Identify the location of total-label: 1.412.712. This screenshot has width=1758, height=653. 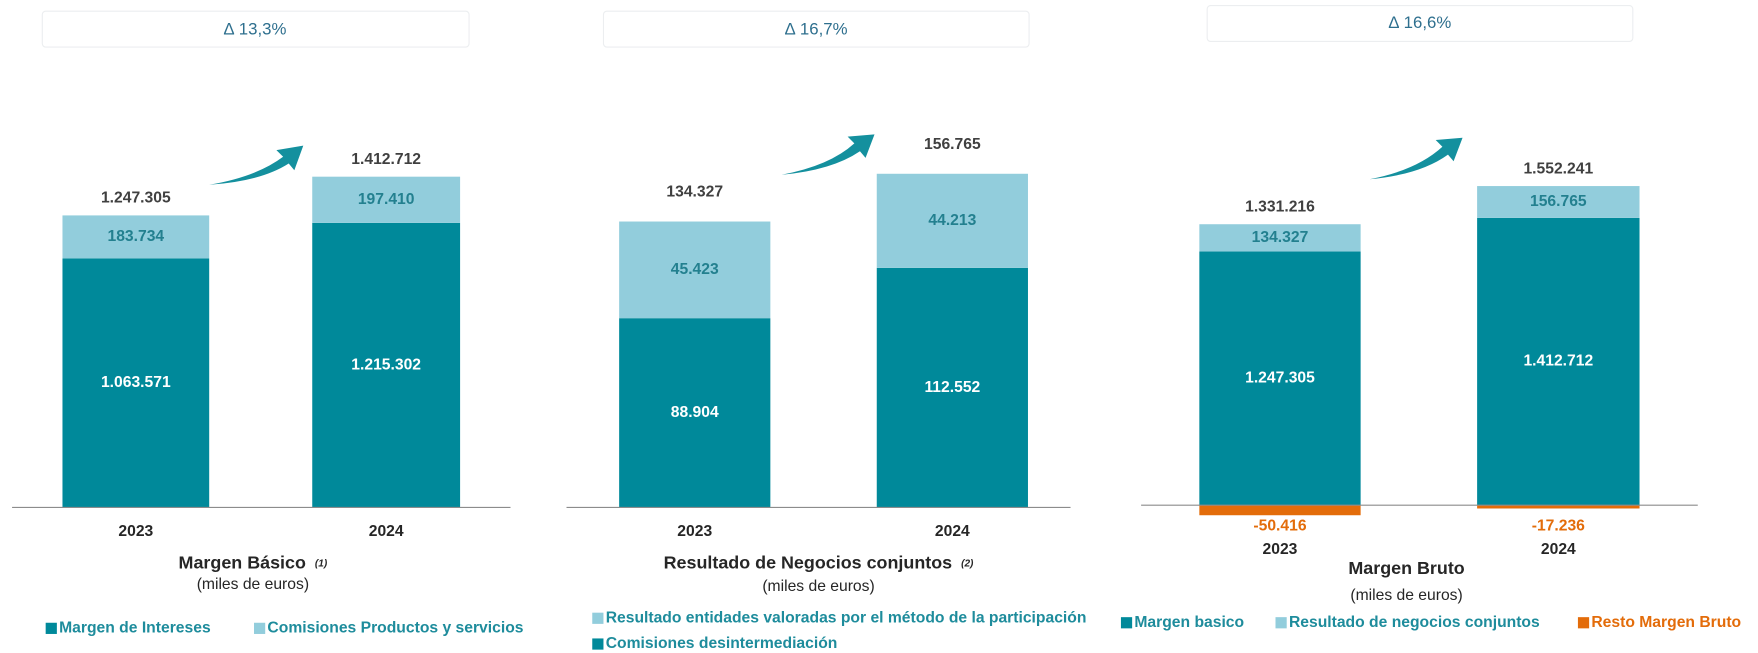
(386, 159).